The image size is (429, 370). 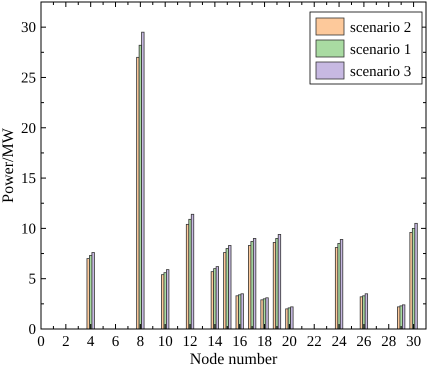 I want to click on y-tick-label: 10, so click(x=28, y=229).